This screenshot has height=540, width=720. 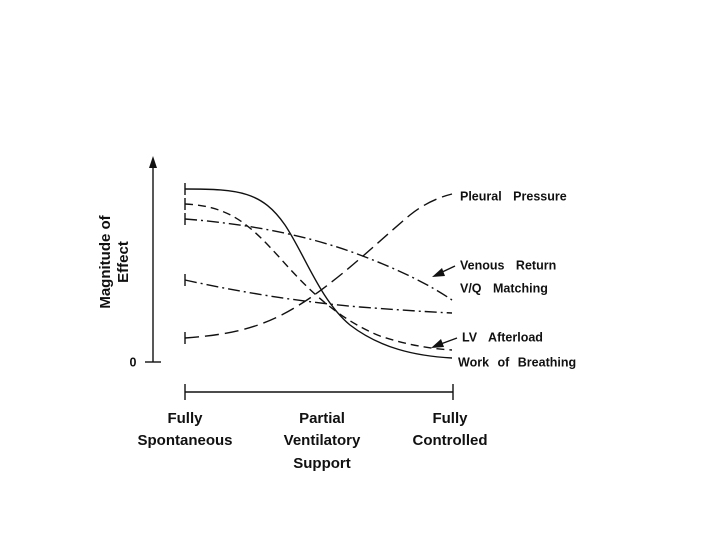 What do you see at coordinates (322, 418) in the screenshot?
I see `x-label: Partial` at bounding box center [322, 418].